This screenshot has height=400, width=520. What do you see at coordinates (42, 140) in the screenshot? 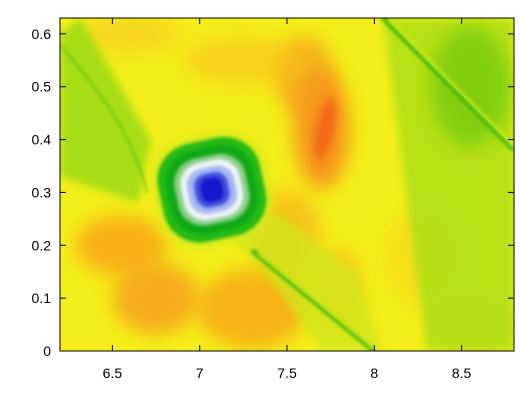
I see `y-tick-label: 0.4` at bounding box center [42, 140].